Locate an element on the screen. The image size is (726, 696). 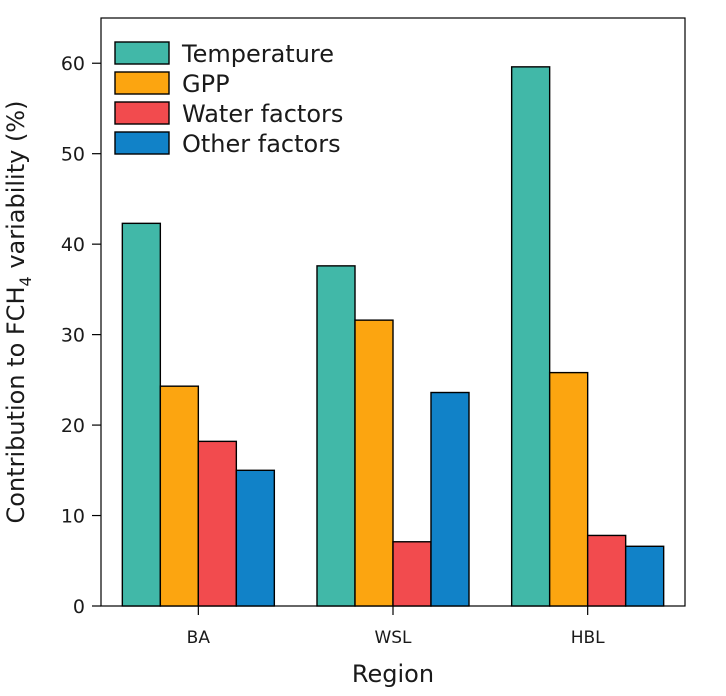
bar-wsl-water-factors is located at coordinates (412, 574).